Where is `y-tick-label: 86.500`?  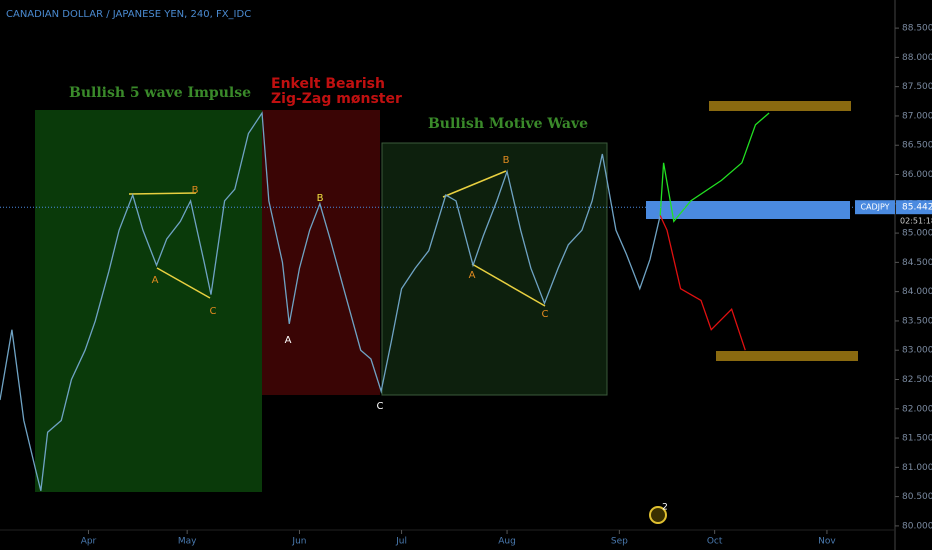 y-tick-label: 86.500 is located at coordinates (917, 146).